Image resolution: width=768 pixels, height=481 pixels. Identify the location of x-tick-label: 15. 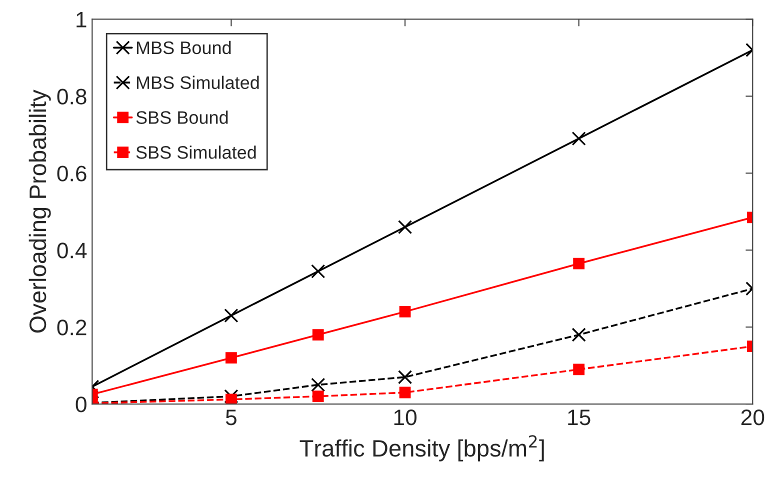
(579, 418).